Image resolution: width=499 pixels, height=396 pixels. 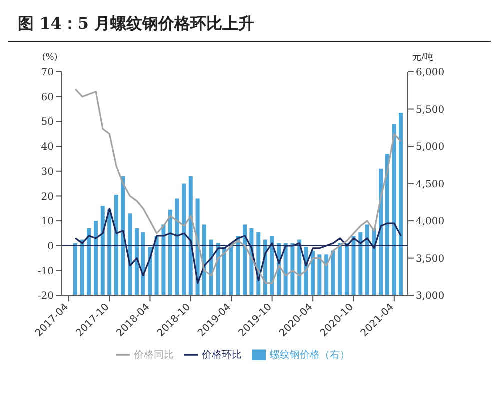 I want to click on y-tick-label: 0, so click(x=51, y=246).